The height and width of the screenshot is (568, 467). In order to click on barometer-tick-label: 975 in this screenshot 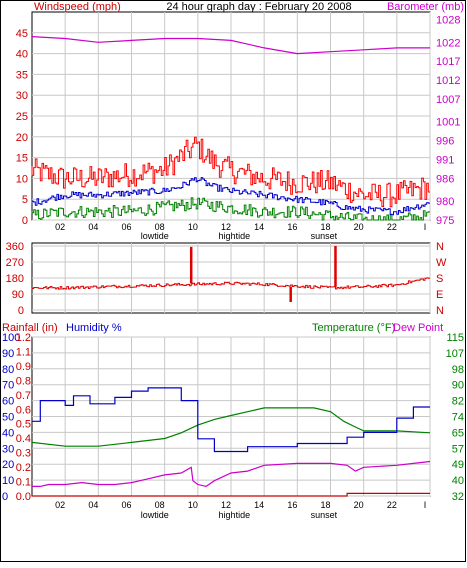, I will do `click(445, 221)`.